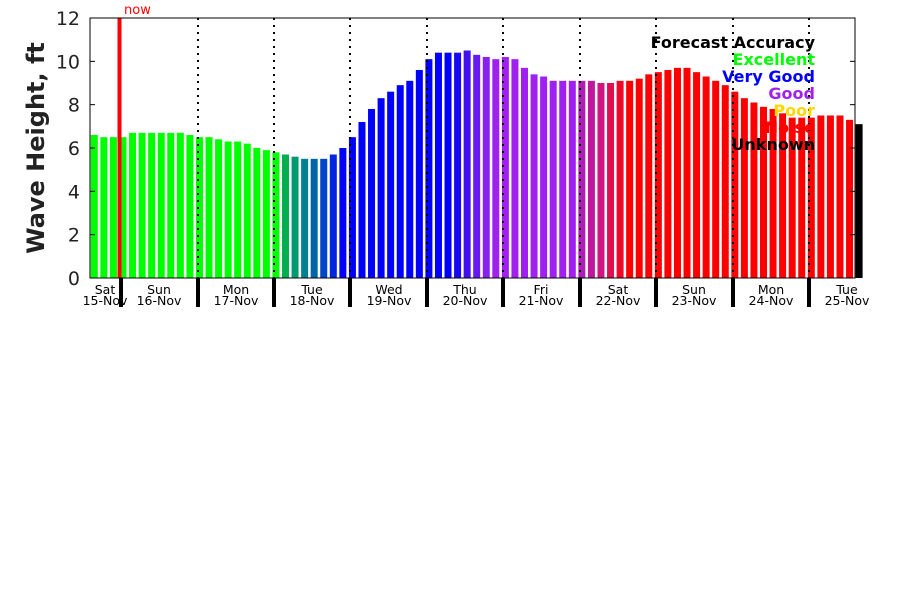 This screenshot has height=604, width=900. What do you see at coordinates (74, 106) in the screenshot?
I see `y-tick-label: 8` at bounding box center [74, 106].